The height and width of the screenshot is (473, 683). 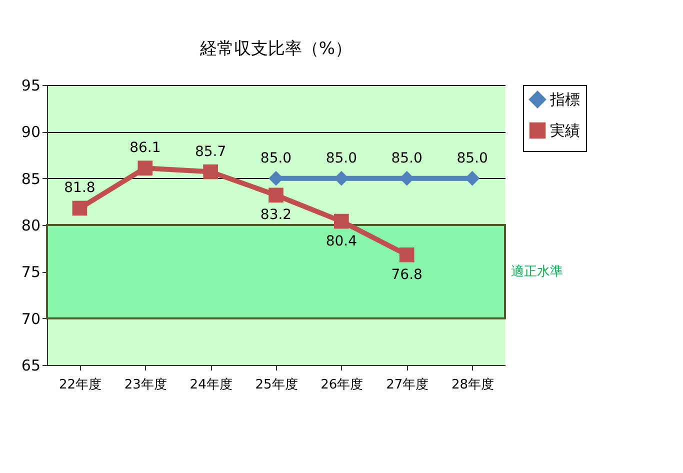 What do you see at coordinates (342, 241) in the screenshot?
I see `data-label: 80.4` at bounding box center [342, 241].